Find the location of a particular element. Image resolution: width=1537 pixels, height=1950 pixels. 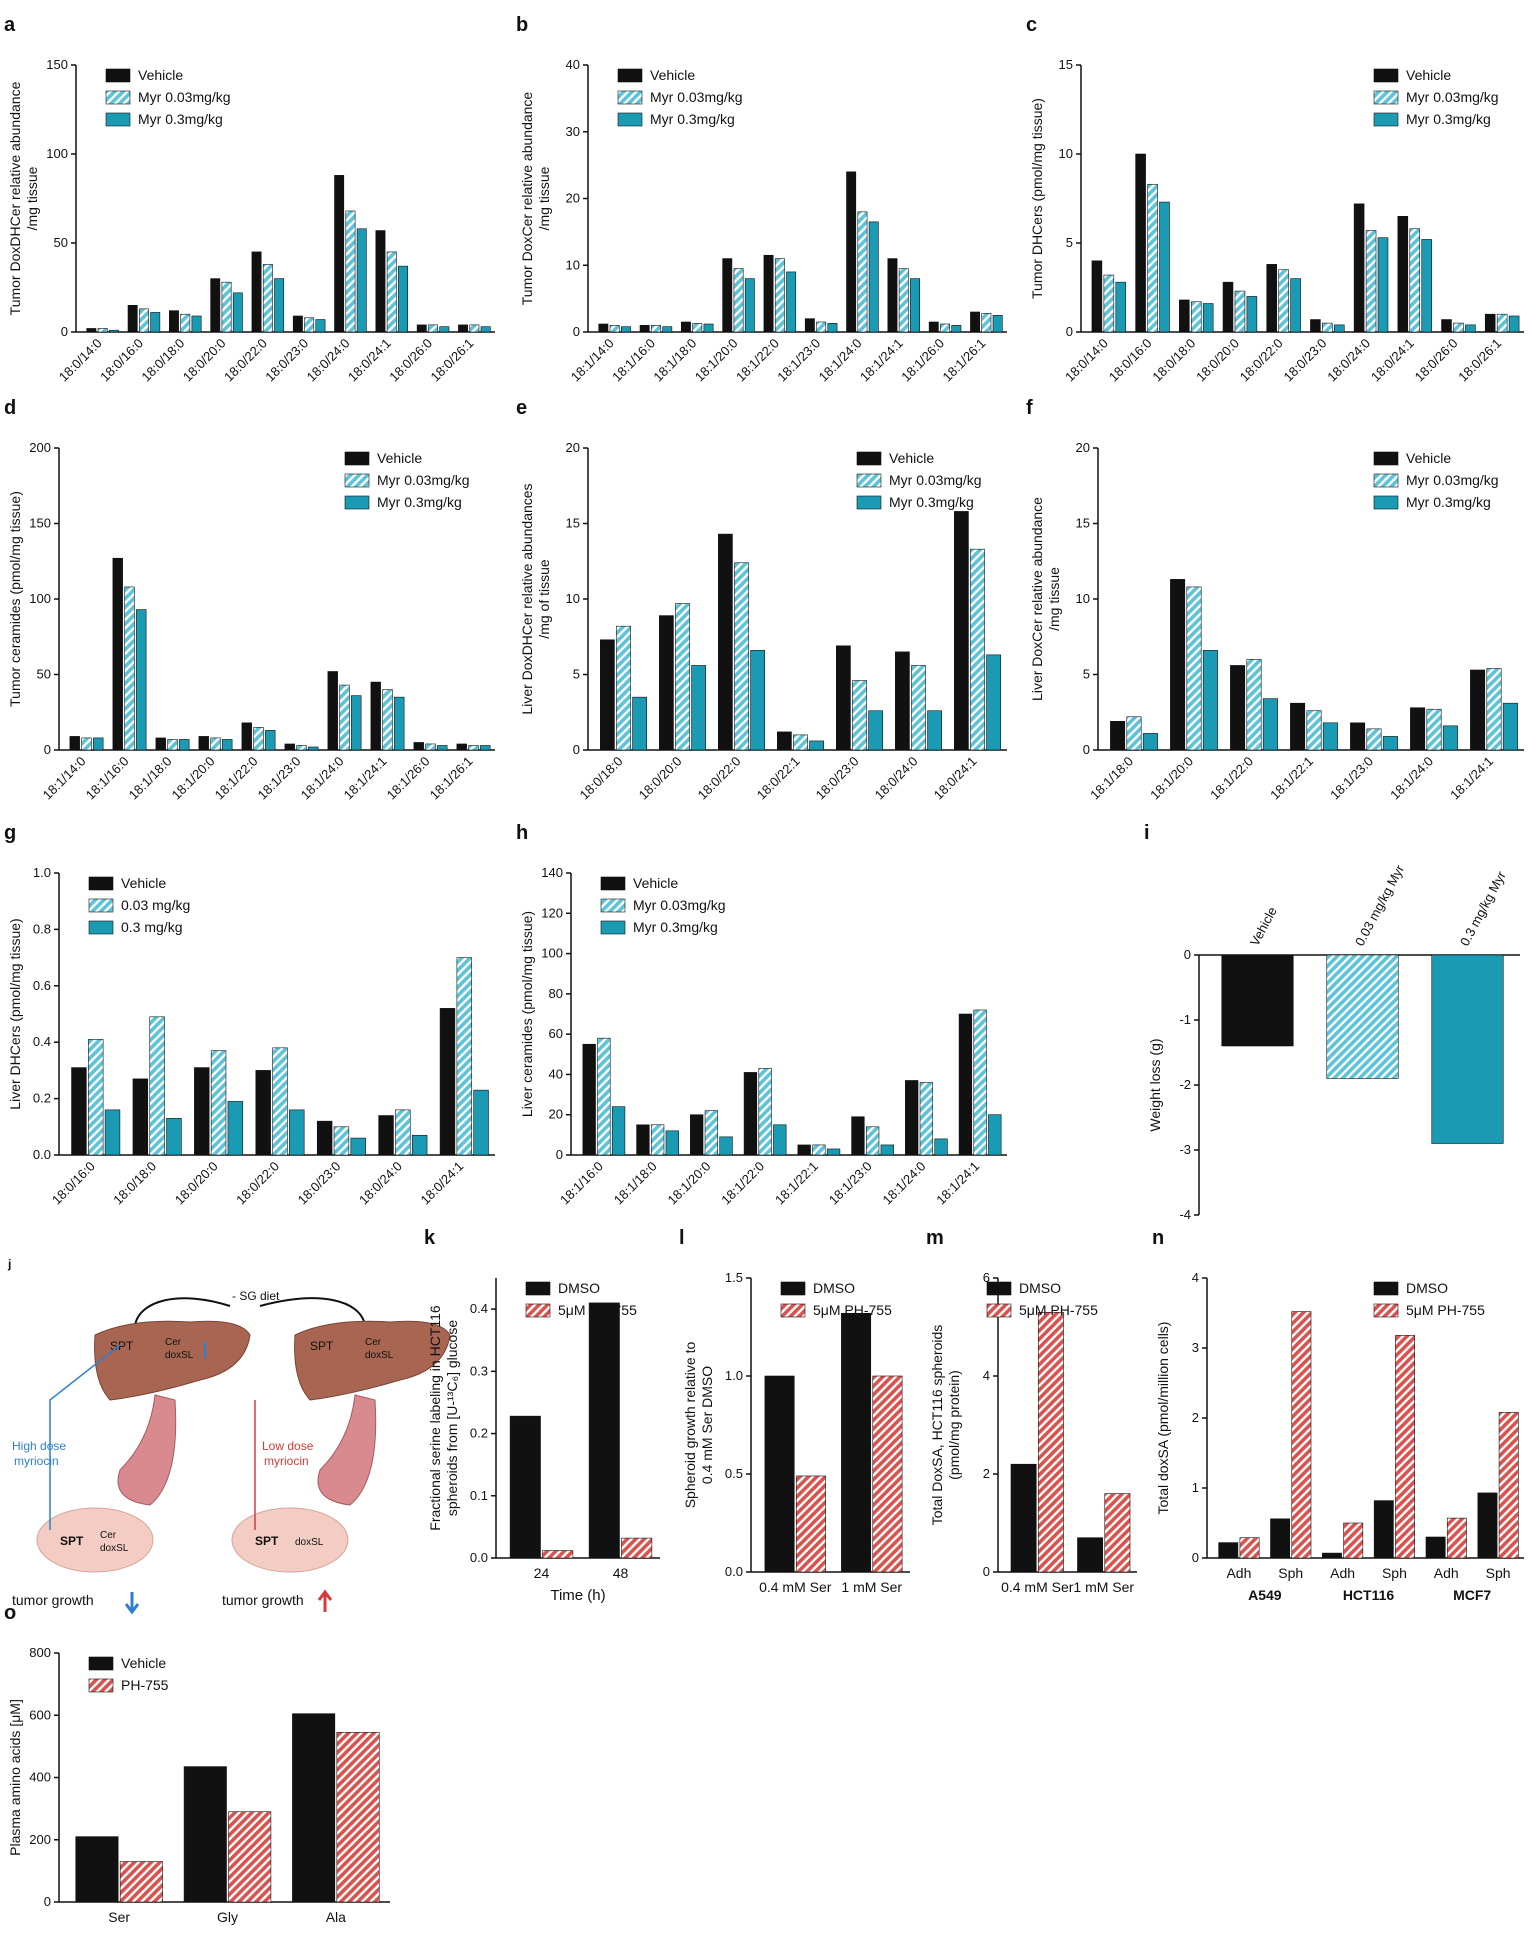

x-tick-label: 18:1/20:0 is located at coordinates (193, 778).